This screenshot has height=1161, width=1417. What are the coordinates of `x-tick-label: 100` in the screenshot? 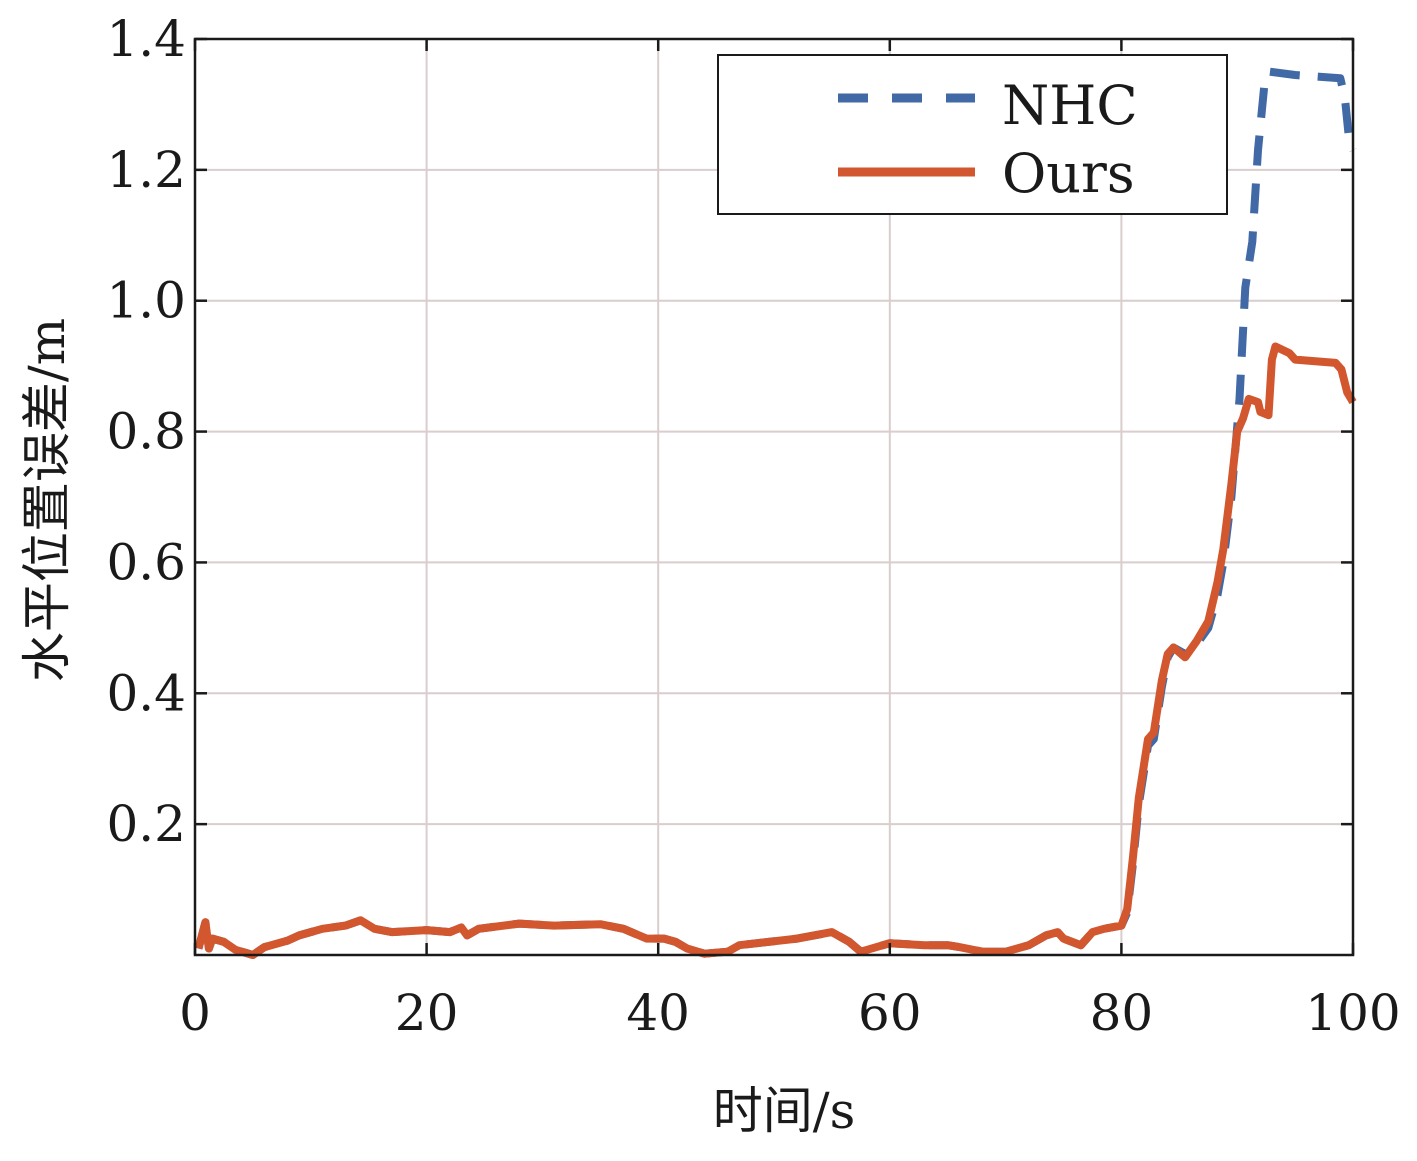 It's located at (1352, 1013).